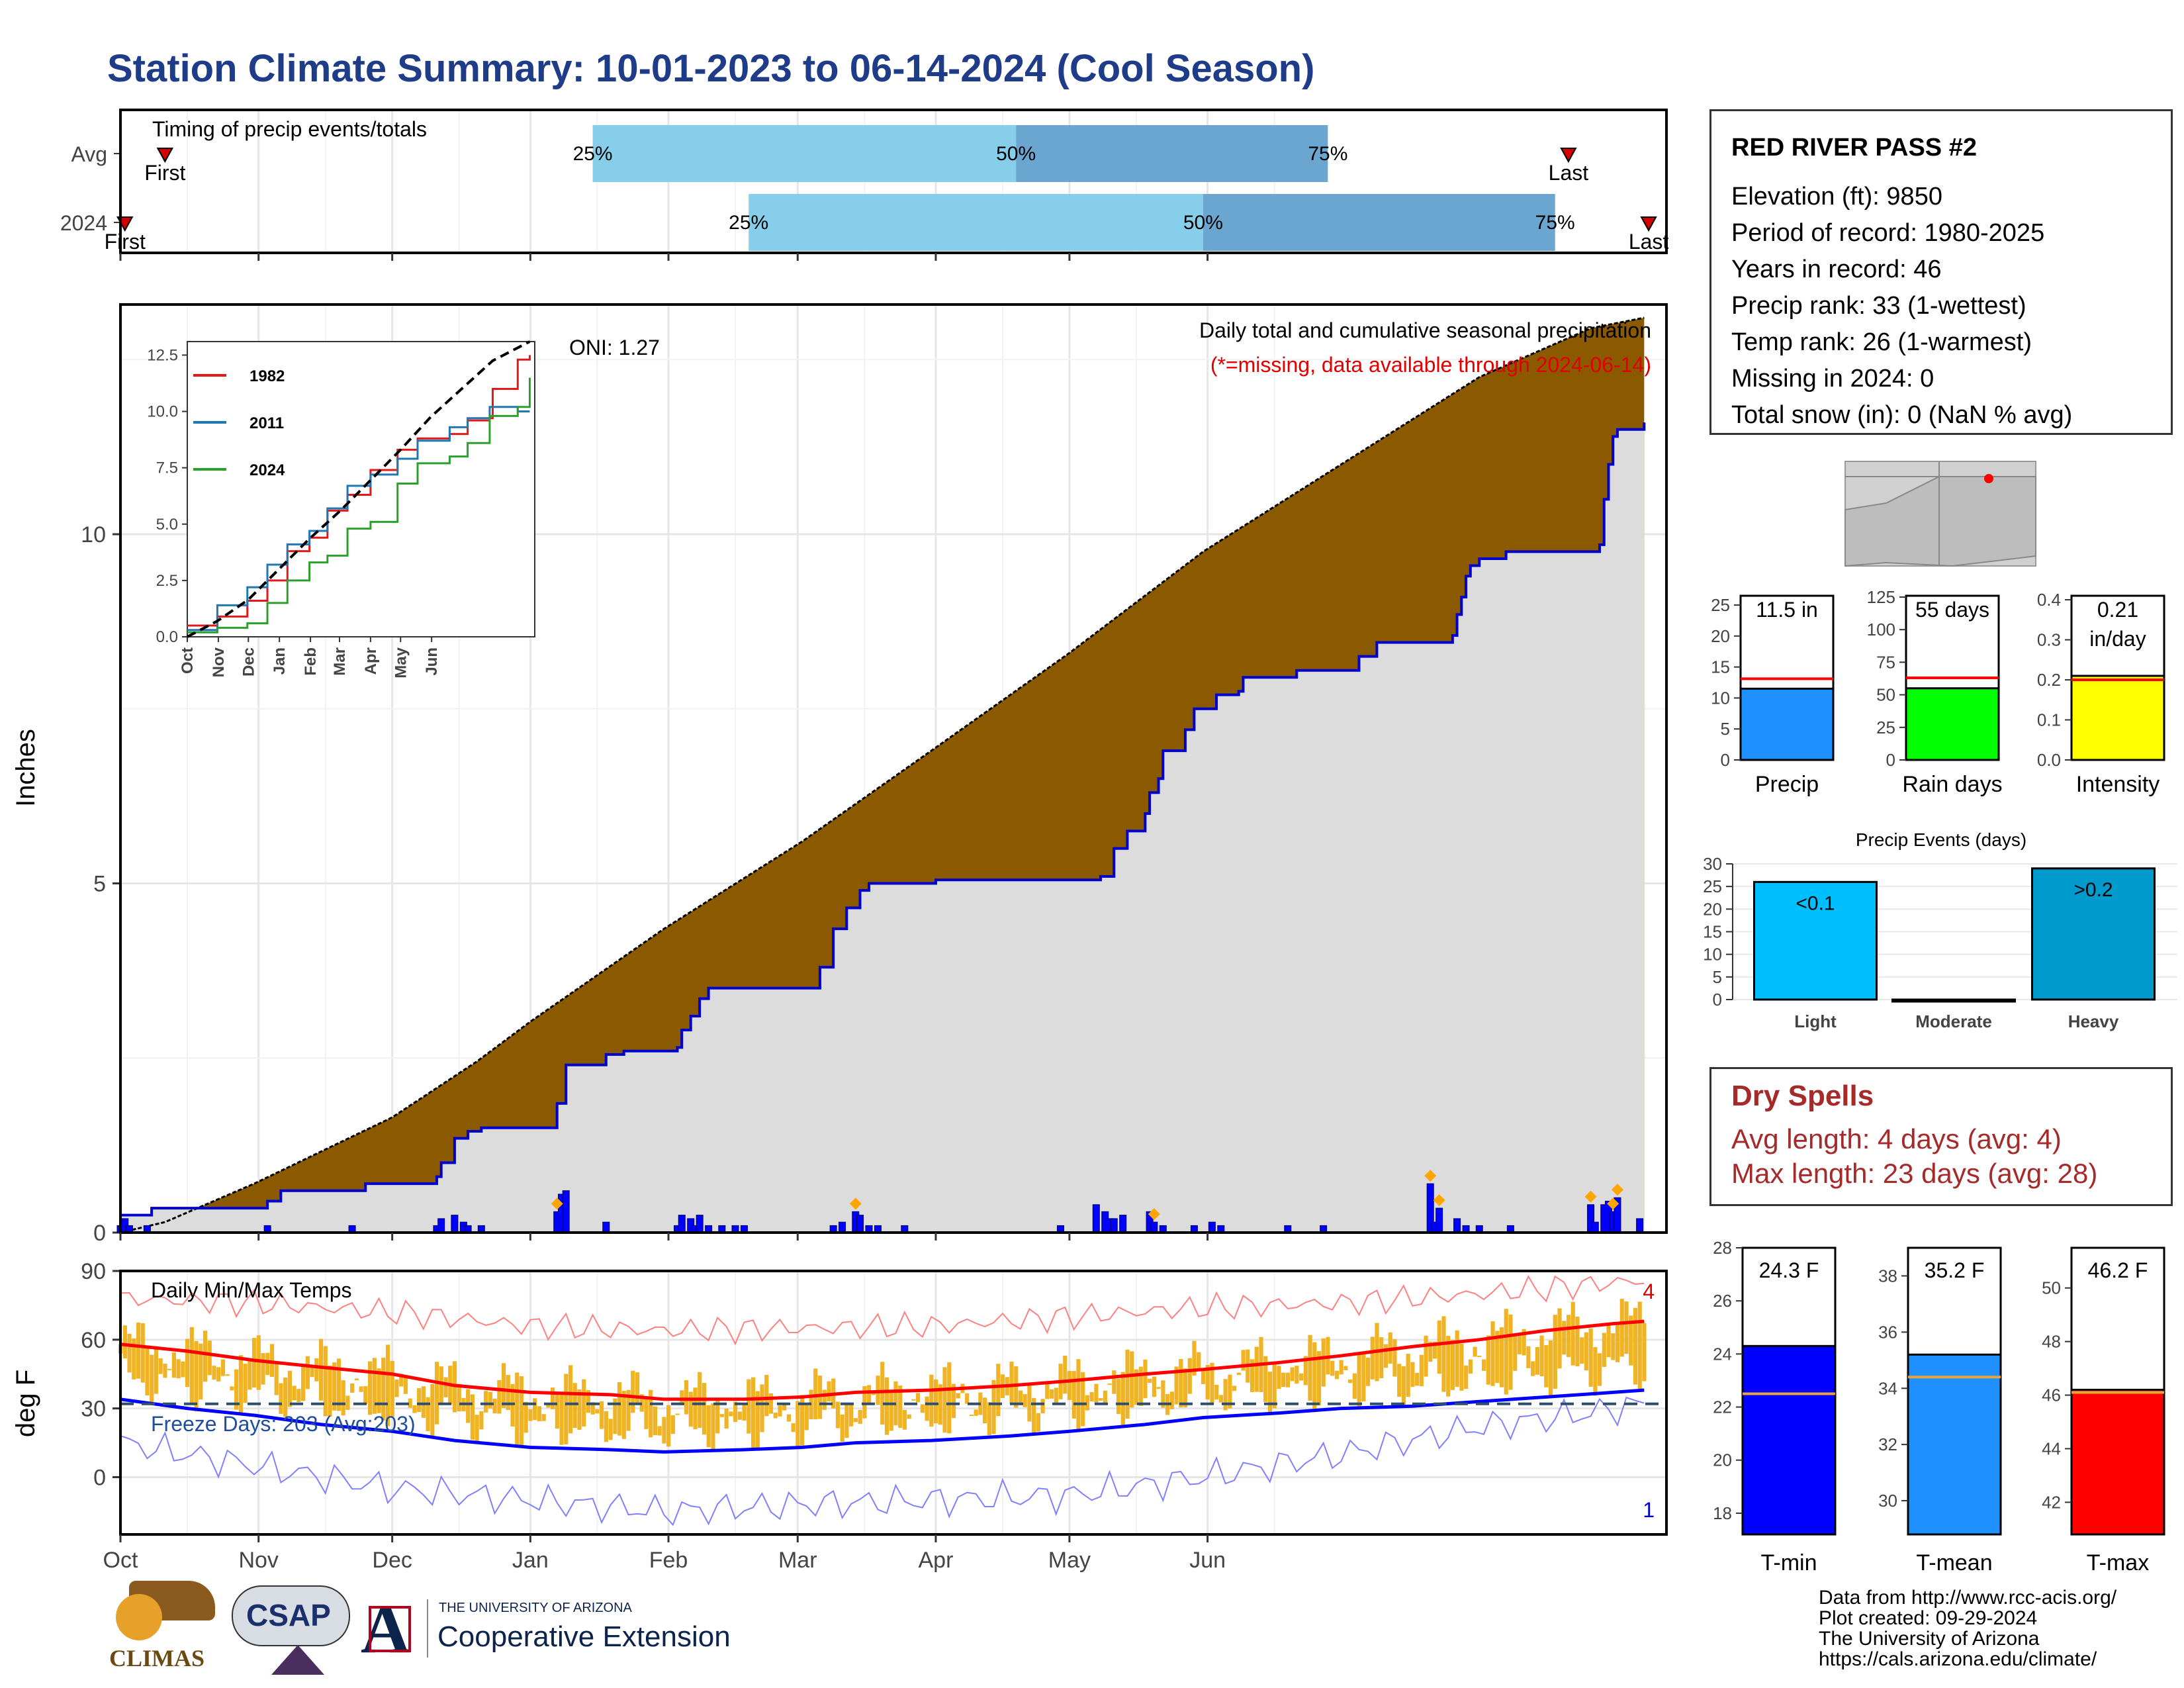 This screenshot has width=2184, height=1688. I want to click on events-bar, so click(1954, 1000).